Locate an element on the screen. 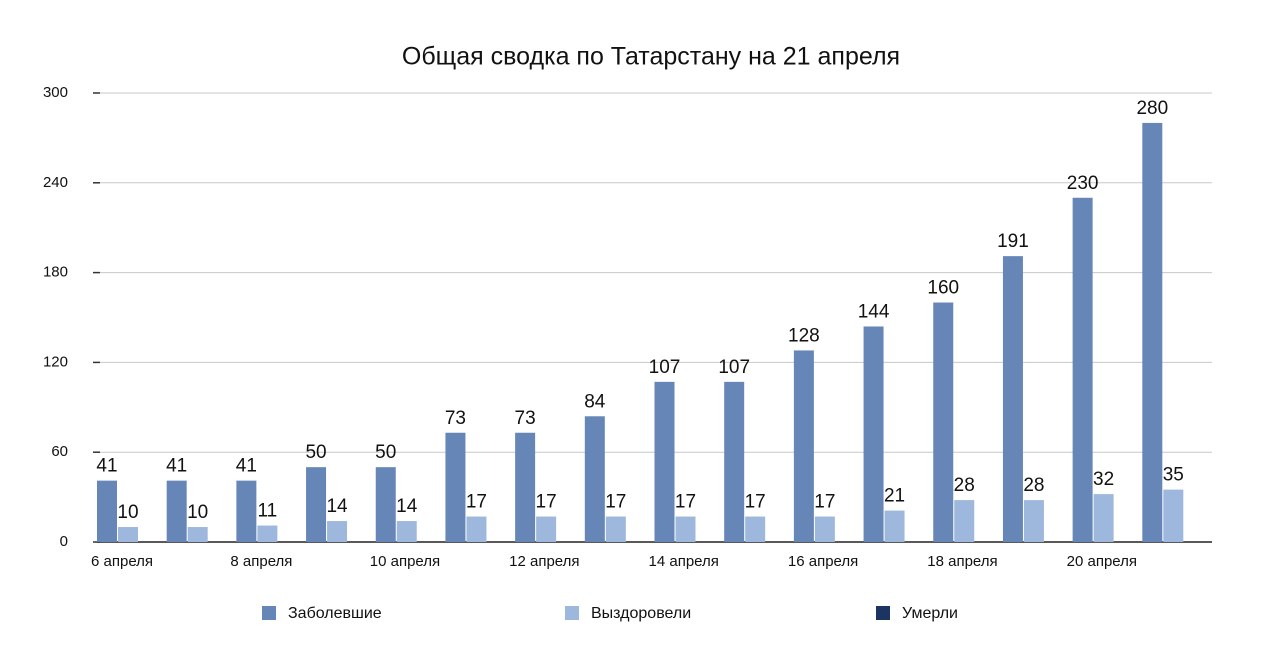 The height and width of the screenshot is (657, 1280). x-tick-label: 8 апреля is located at coordinates (261, 561).